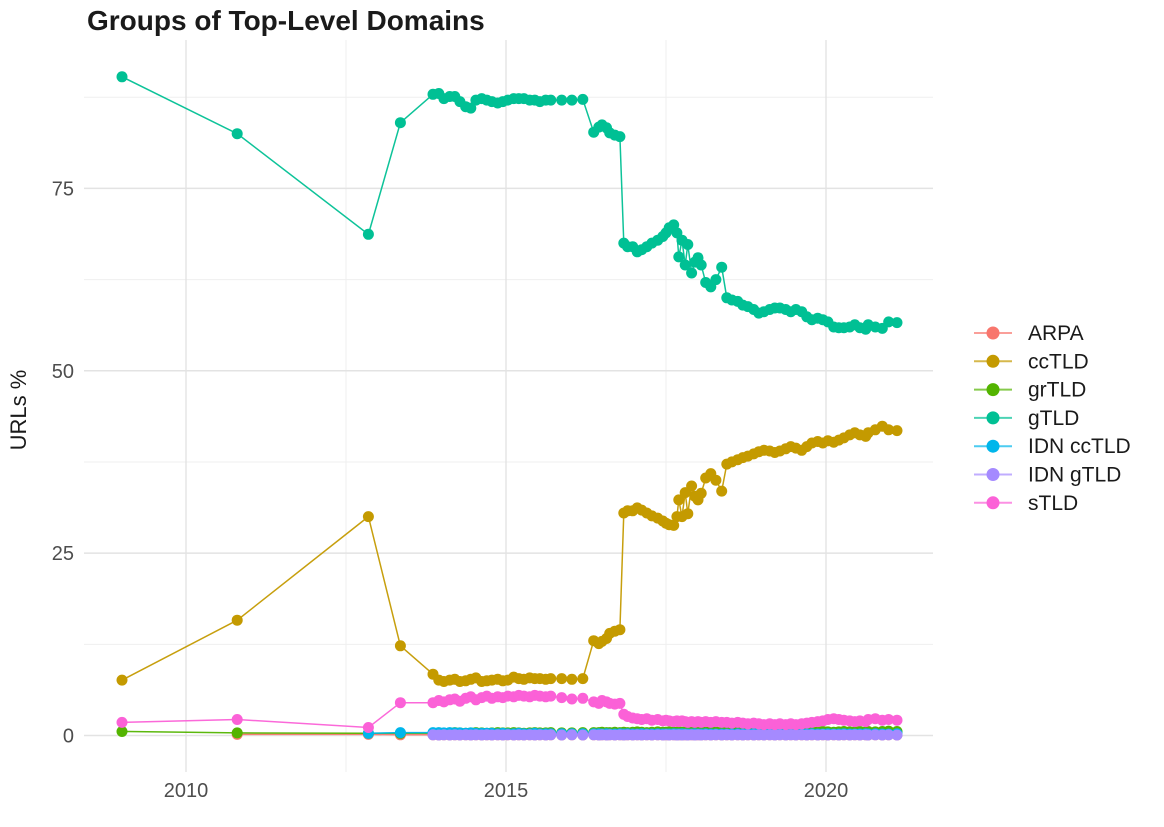  What do you see at coordinates (186, 791) in the screenshot?
I see `x-tick-label: 2010` at bounding box center [186, 791].